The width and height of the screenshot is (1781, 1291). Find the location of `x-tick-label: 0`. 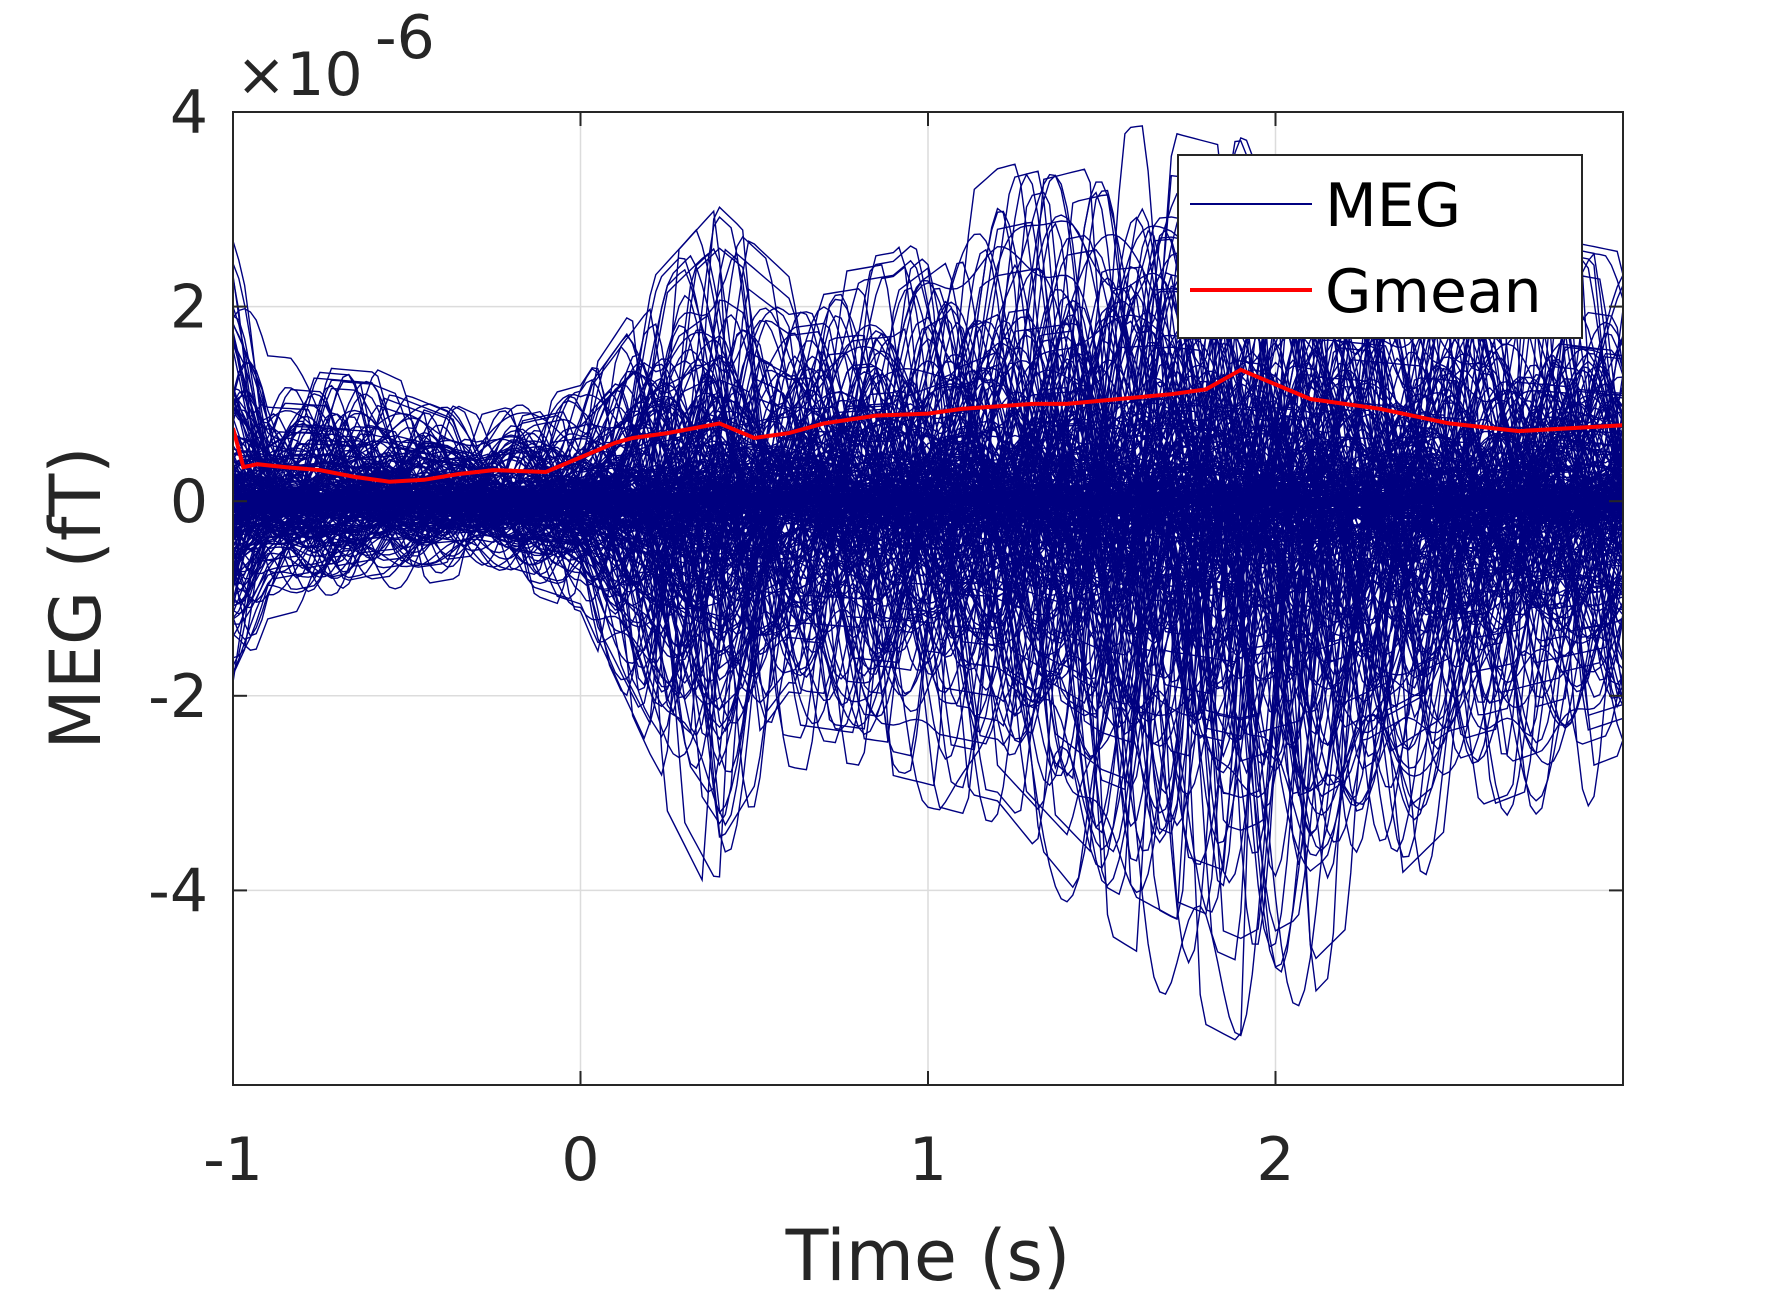

x-tick-label: 0 is located at coordinates (580, 1160).